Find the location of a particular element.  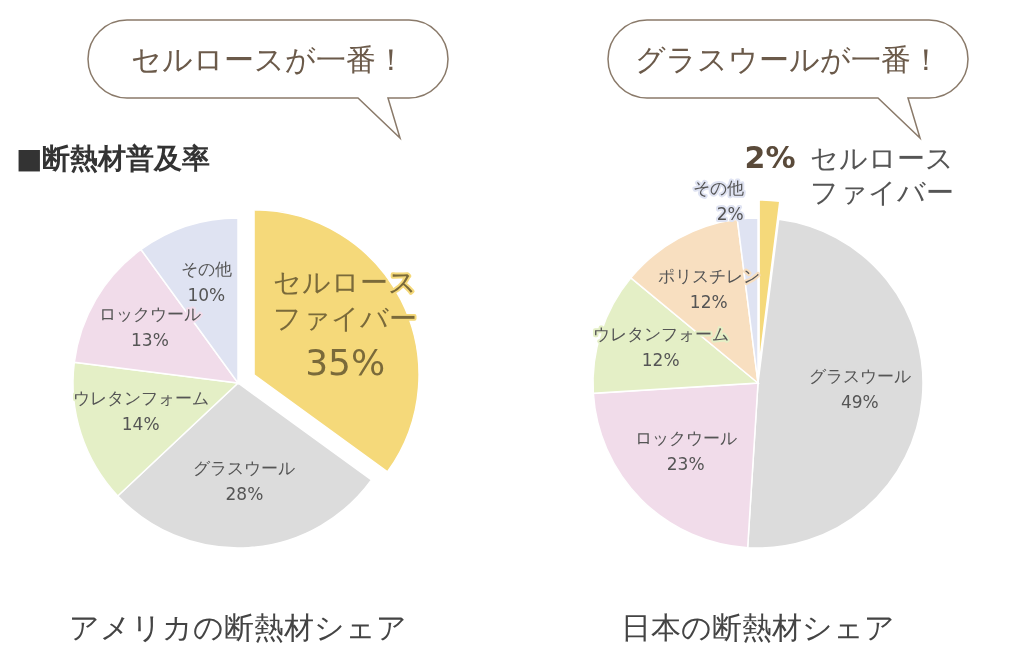

text: アメリカの断熱材シェア is located at coordinates (238, 627).